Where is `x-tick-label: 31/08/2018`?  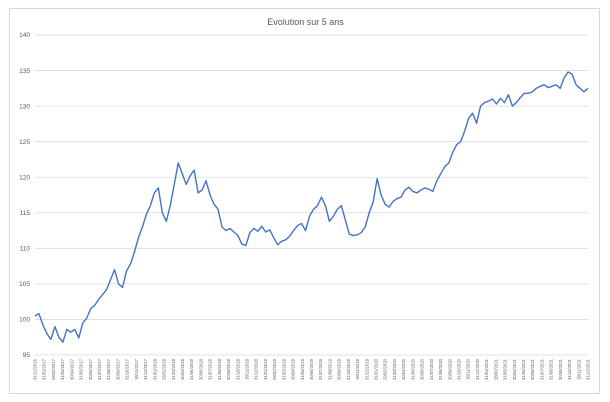
x-tick-label: 31/08/2018 is located at coordinates (219, 369).